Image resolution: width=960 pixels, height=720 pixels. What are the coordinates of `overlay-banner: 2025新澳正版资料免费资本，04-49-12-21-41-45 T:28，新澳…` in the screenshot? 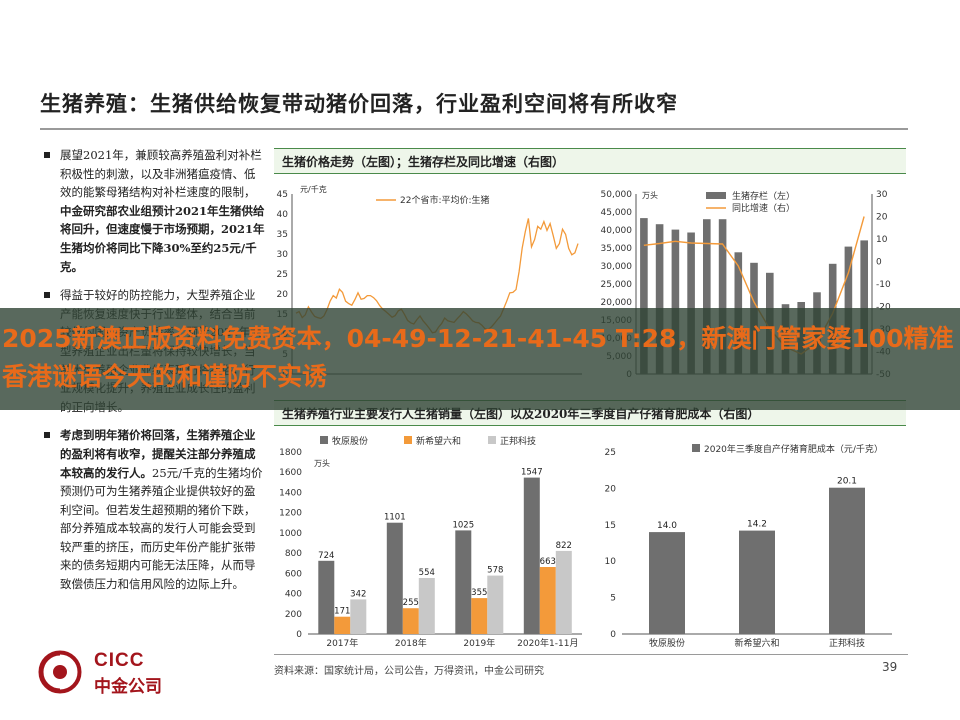 It's located at (480, 359).